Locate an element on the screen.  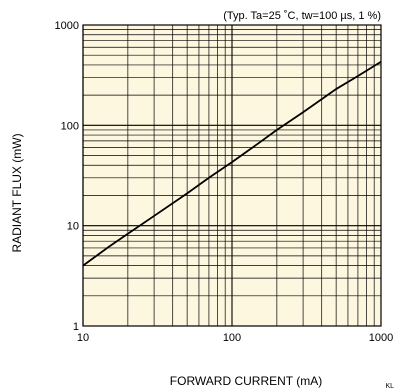
x-tick-label: 10 is located at coordinates (83, 338).